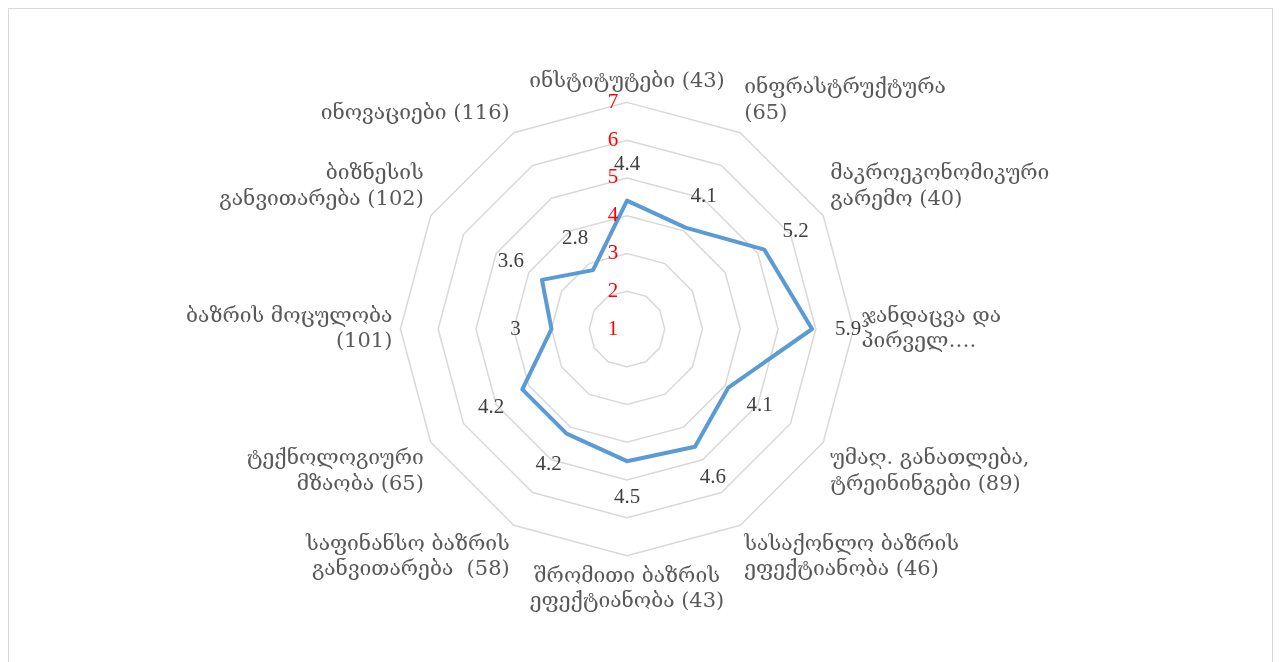 The width and height of the screenshot is (1282, 662). What do you see at coordinates (510, 260) in the screenshot?
I see `data-label: 3.6` at bounding box center [510, 260].